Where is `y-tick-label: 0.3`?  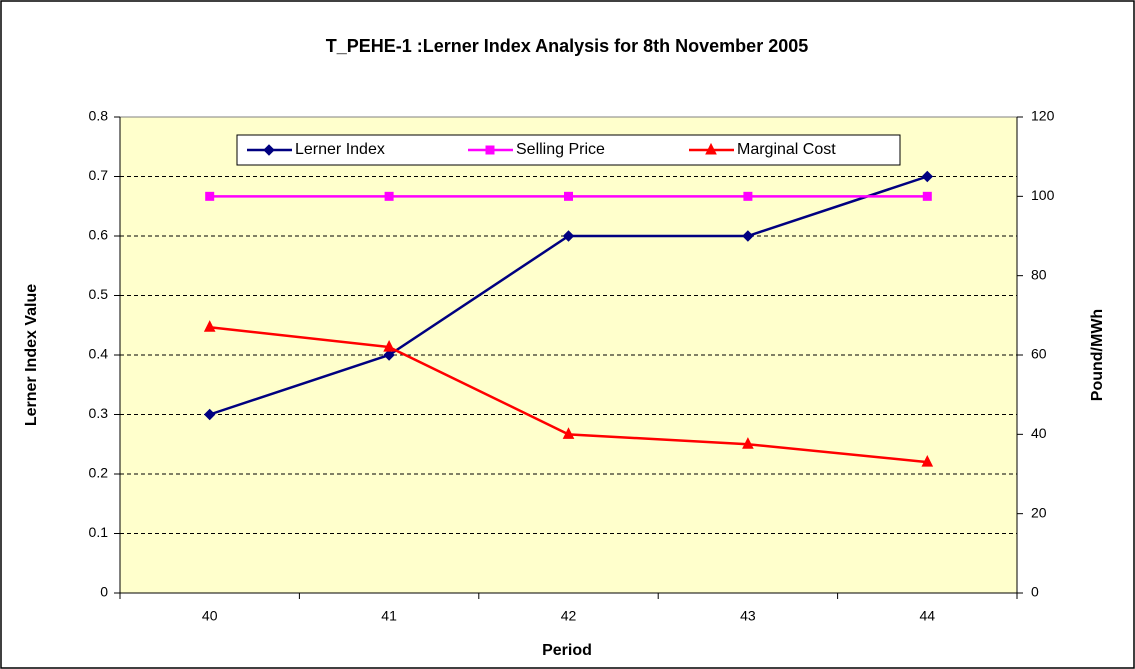 y-tick-label: 0.3 is located at coordinates (99, 413).